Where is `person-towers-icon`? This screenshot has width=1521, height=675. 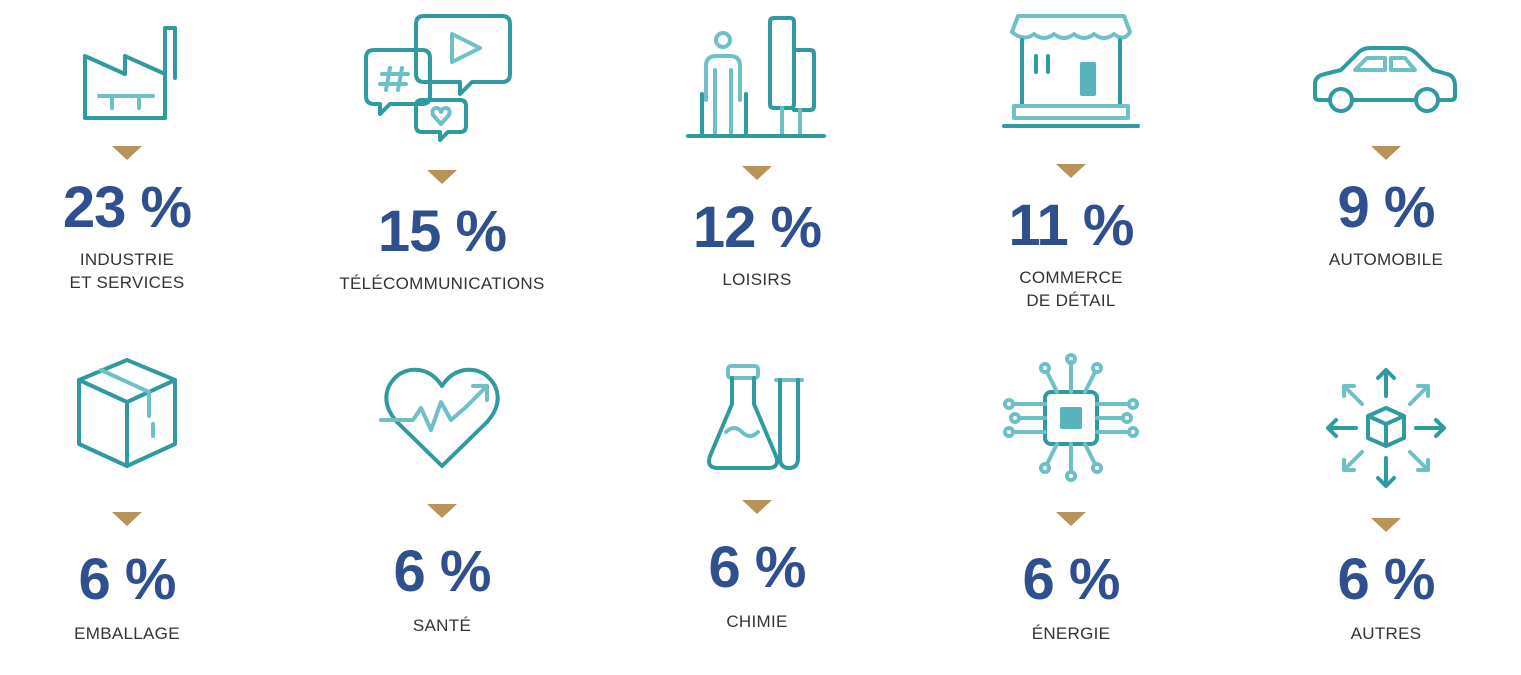
person-towers-icon is located at coordinates (756, 77).